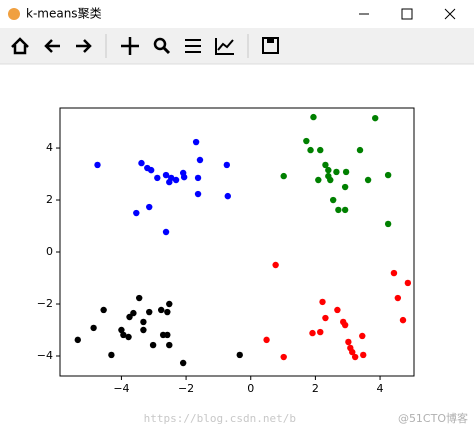 The width and height of the screenshot is (474, 438). Describe the element at coordinates (224, 46) in the screenshot. I see `customize-button` at that location.